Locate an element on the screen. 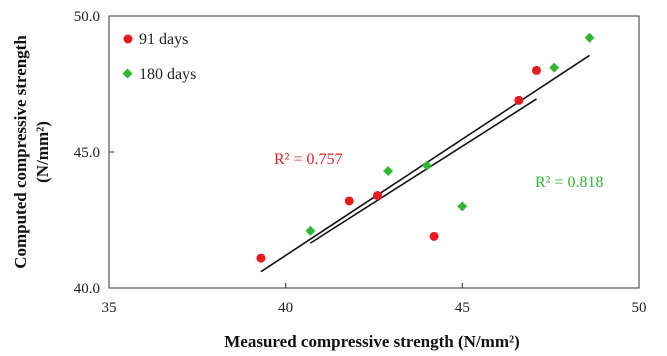  r2-label-91-days: R² = 0.757 is located at coordinates (308, 159).